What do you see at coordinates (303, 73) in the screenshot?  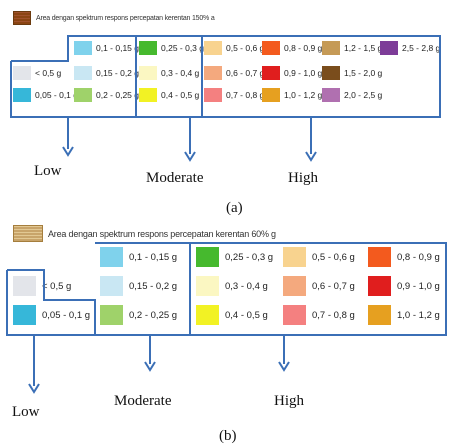 I see `legend-item-label: 0,9 - 1,0 g` at bounding box center [303, 73].